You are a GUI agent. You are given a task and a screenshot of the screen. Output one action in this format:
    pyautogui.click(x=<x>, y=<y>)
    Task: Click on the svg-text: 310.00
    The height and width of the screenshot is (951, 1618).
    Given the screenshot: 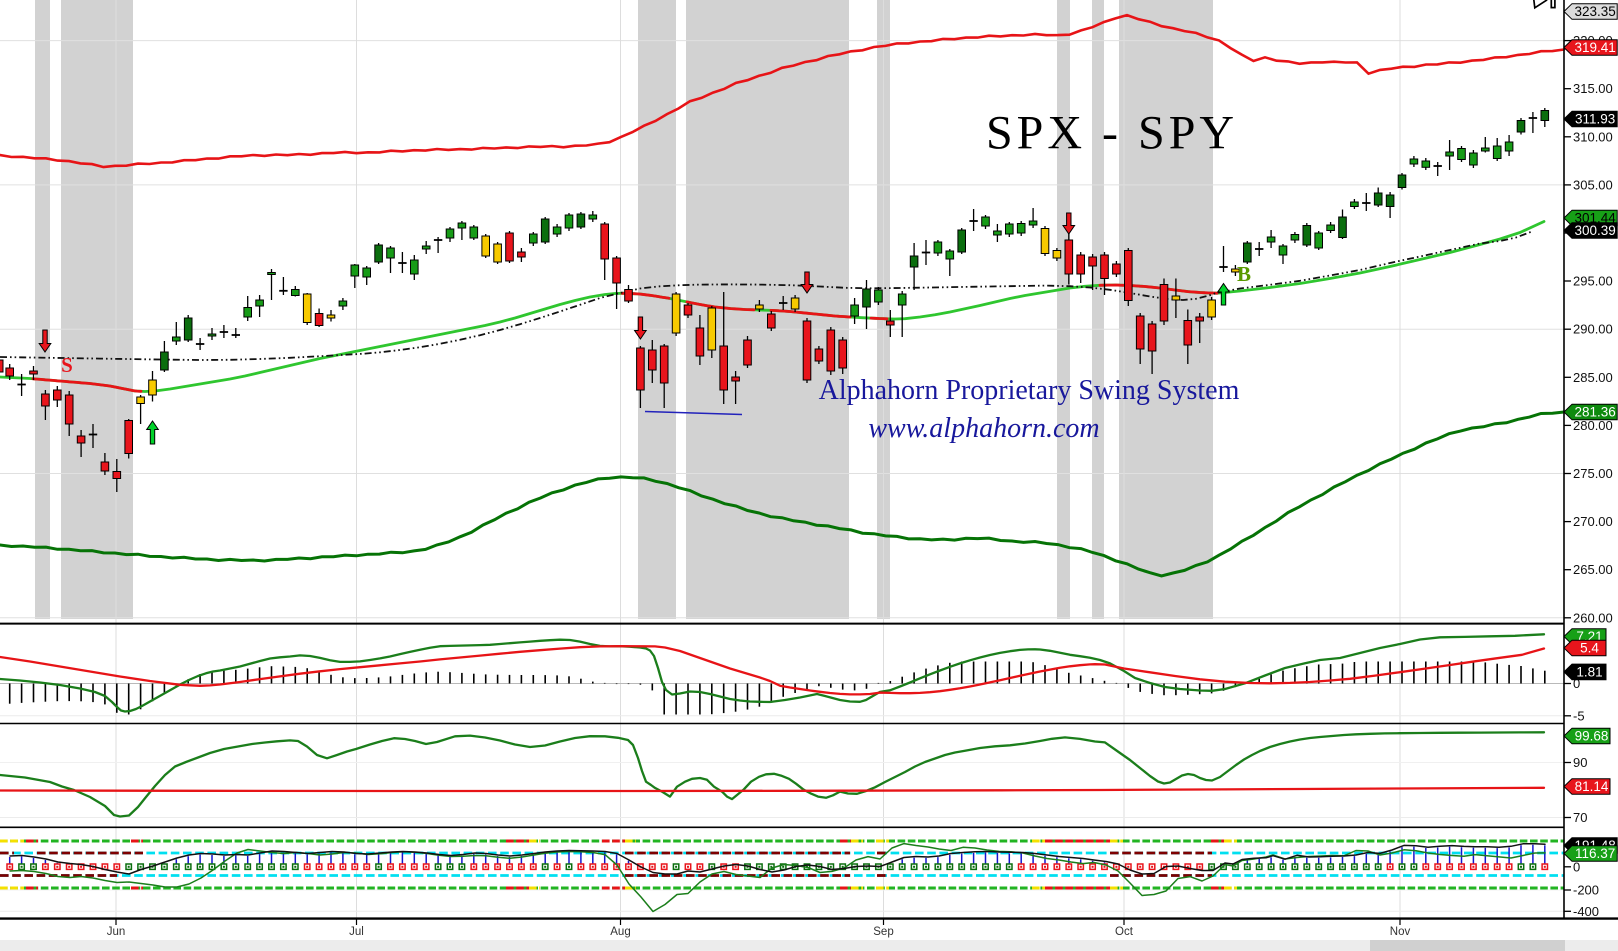 What is the action you would take?
    pyautogui.click(x=1593, y=136)
    